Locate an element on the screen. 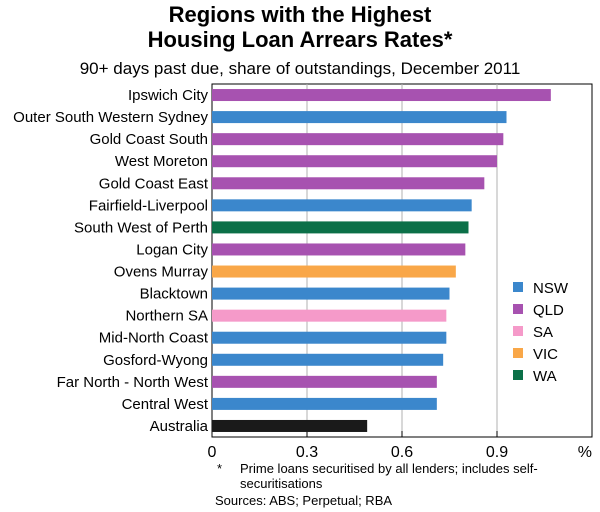  category-label: Australia is located at coordinates (179, 426).